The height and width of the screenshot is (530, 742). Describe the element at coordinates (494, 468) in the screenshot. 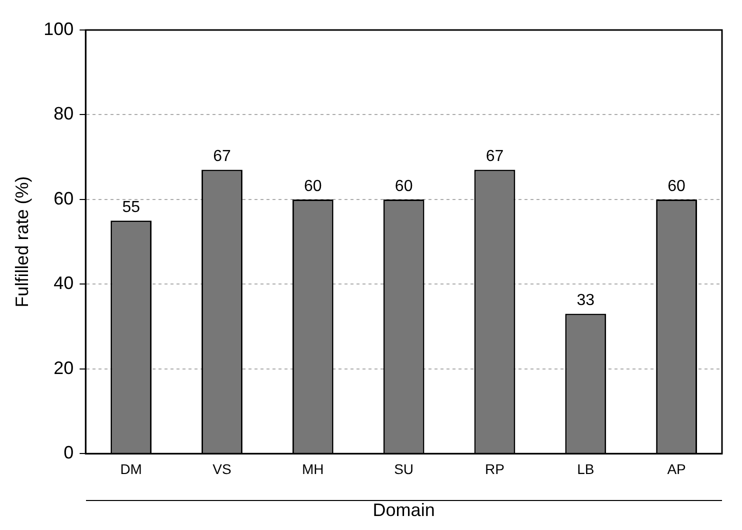

I see `x-tick-label: RP` at that location.